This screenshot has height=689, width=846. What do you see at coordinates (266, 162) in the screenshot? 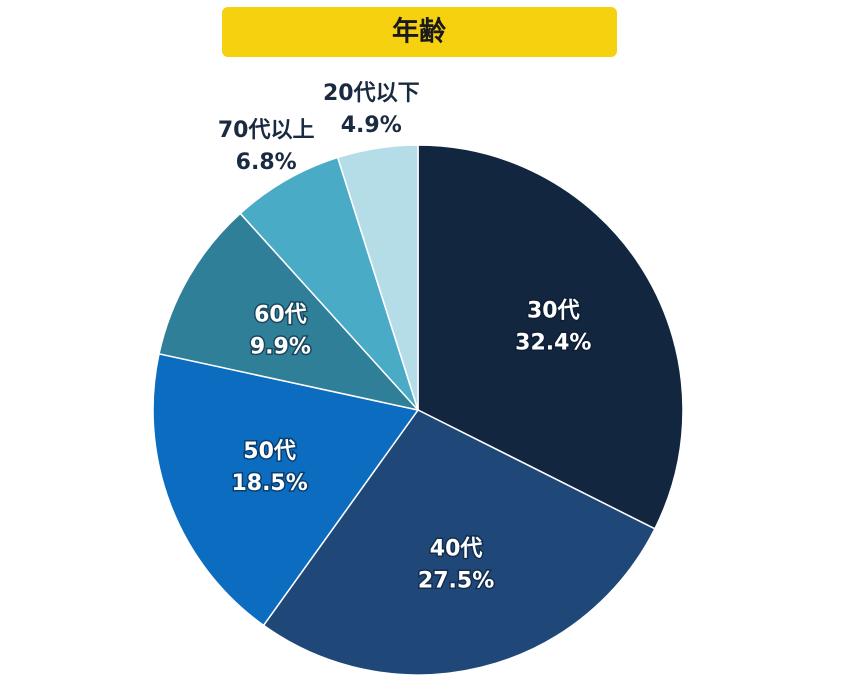
I see `value-label: 6.8%` at bounding box center [266, 162].